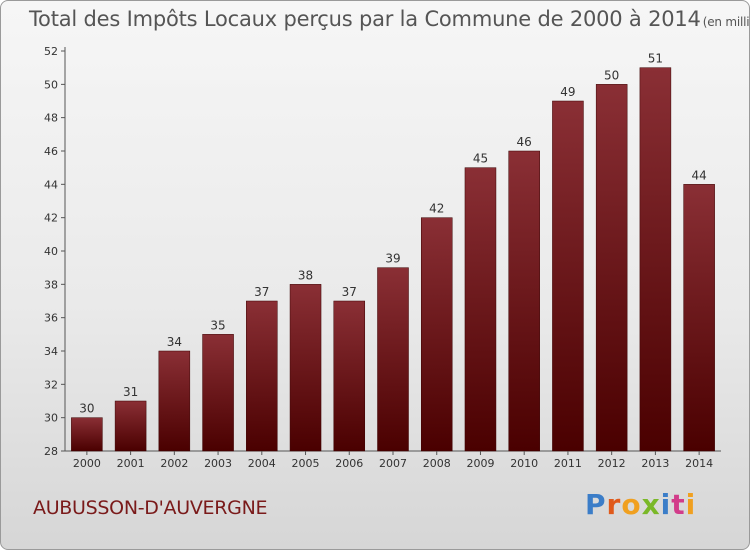  Describe the element at coordinates (174, 463) in the screenshot. I see `x-tick-label: 2002` at that location.